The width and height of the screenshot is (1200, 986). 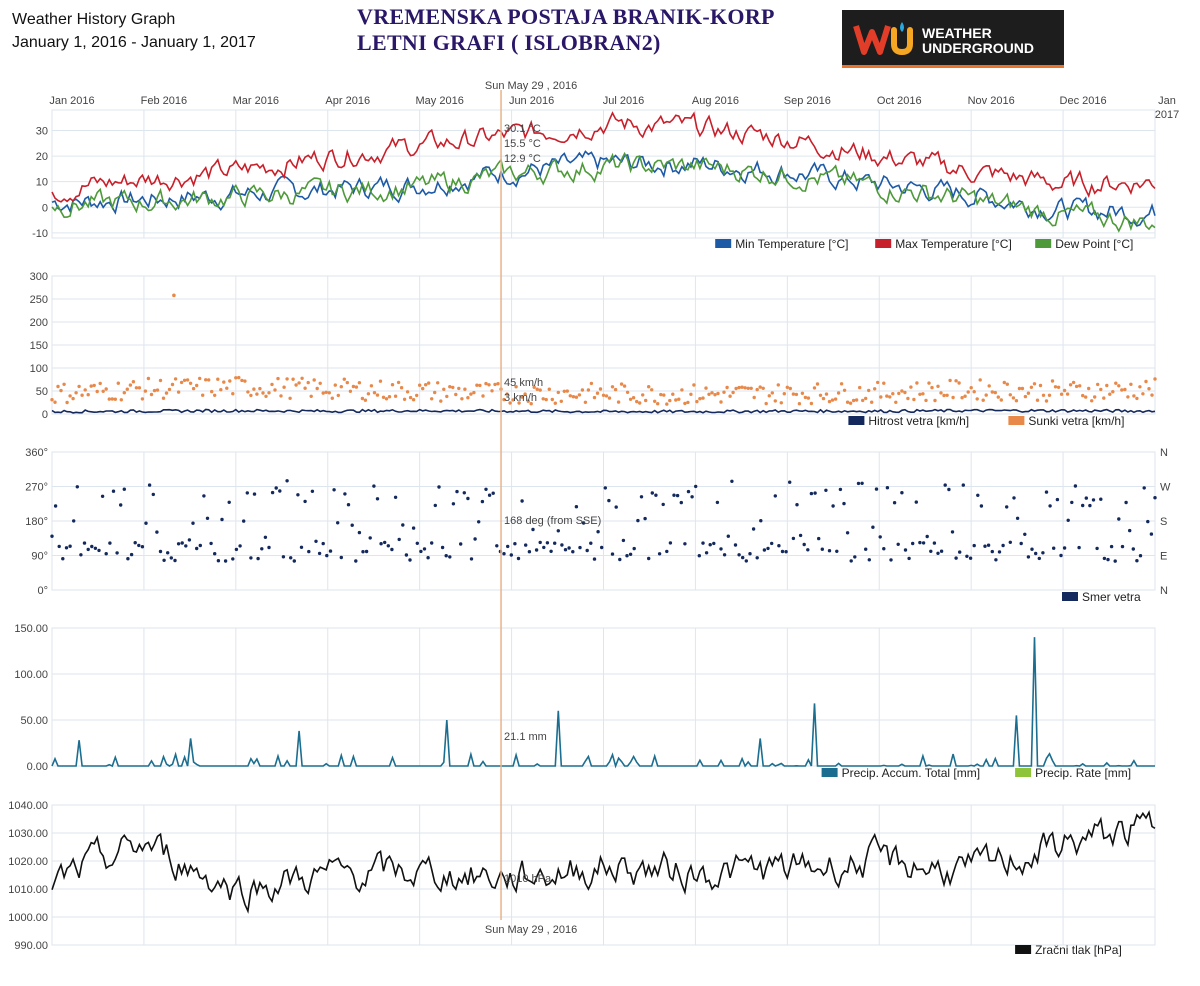 I want to click on legend-label: Max Temperature [°C], so click(x=953, y=244).